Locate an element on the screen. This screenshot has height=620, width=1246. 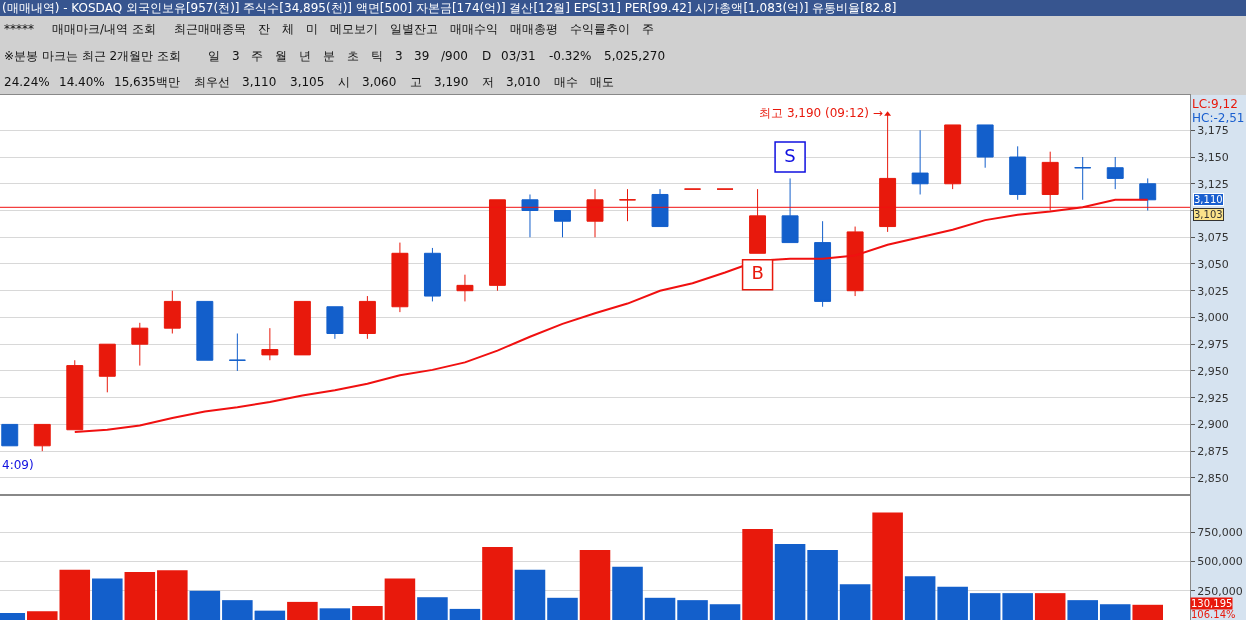
text: (매매내역) - KOSDAQ 외국인보유[957(천)] 주식수[34,895(천)] 액면[500] 자본금[174(억)] 결산[12월] EPS[31] PER[99.42] 시가총액[1,083(억)] 유통비율[82.8] is located at coordinates (449, 8).